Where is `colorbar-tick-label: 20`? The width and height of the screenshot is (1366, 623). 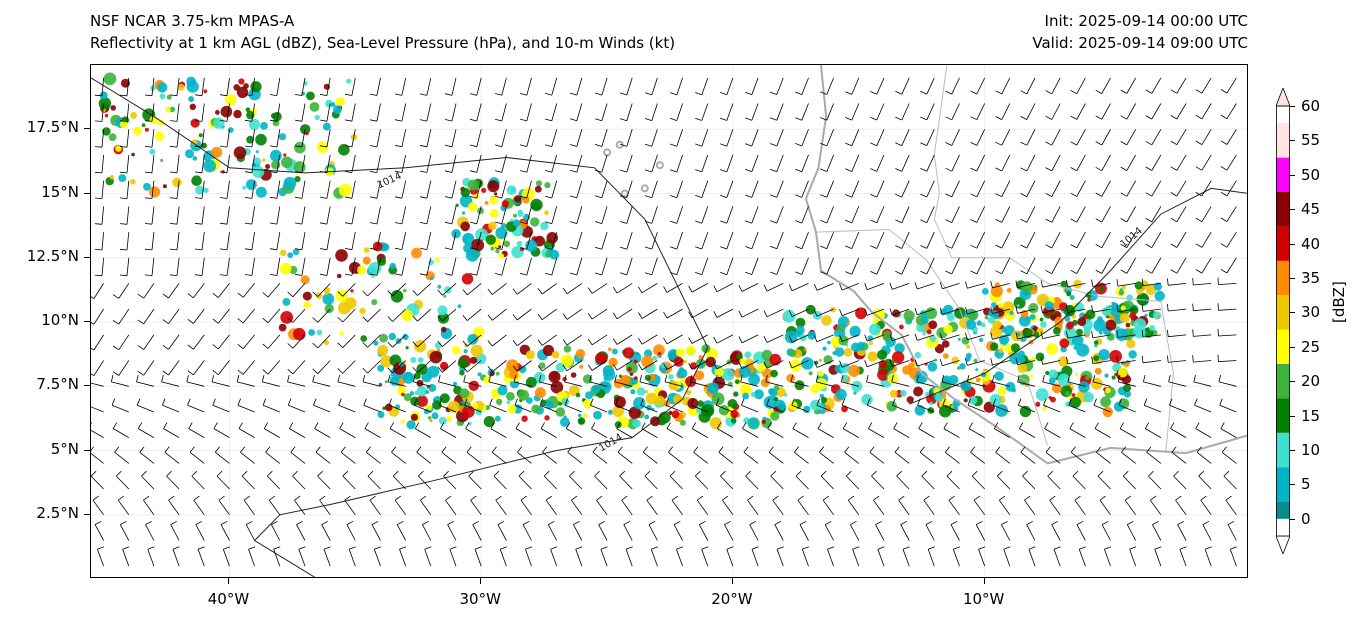 colorbar-tick-label: 20 is located at coordinates (1311, 381).